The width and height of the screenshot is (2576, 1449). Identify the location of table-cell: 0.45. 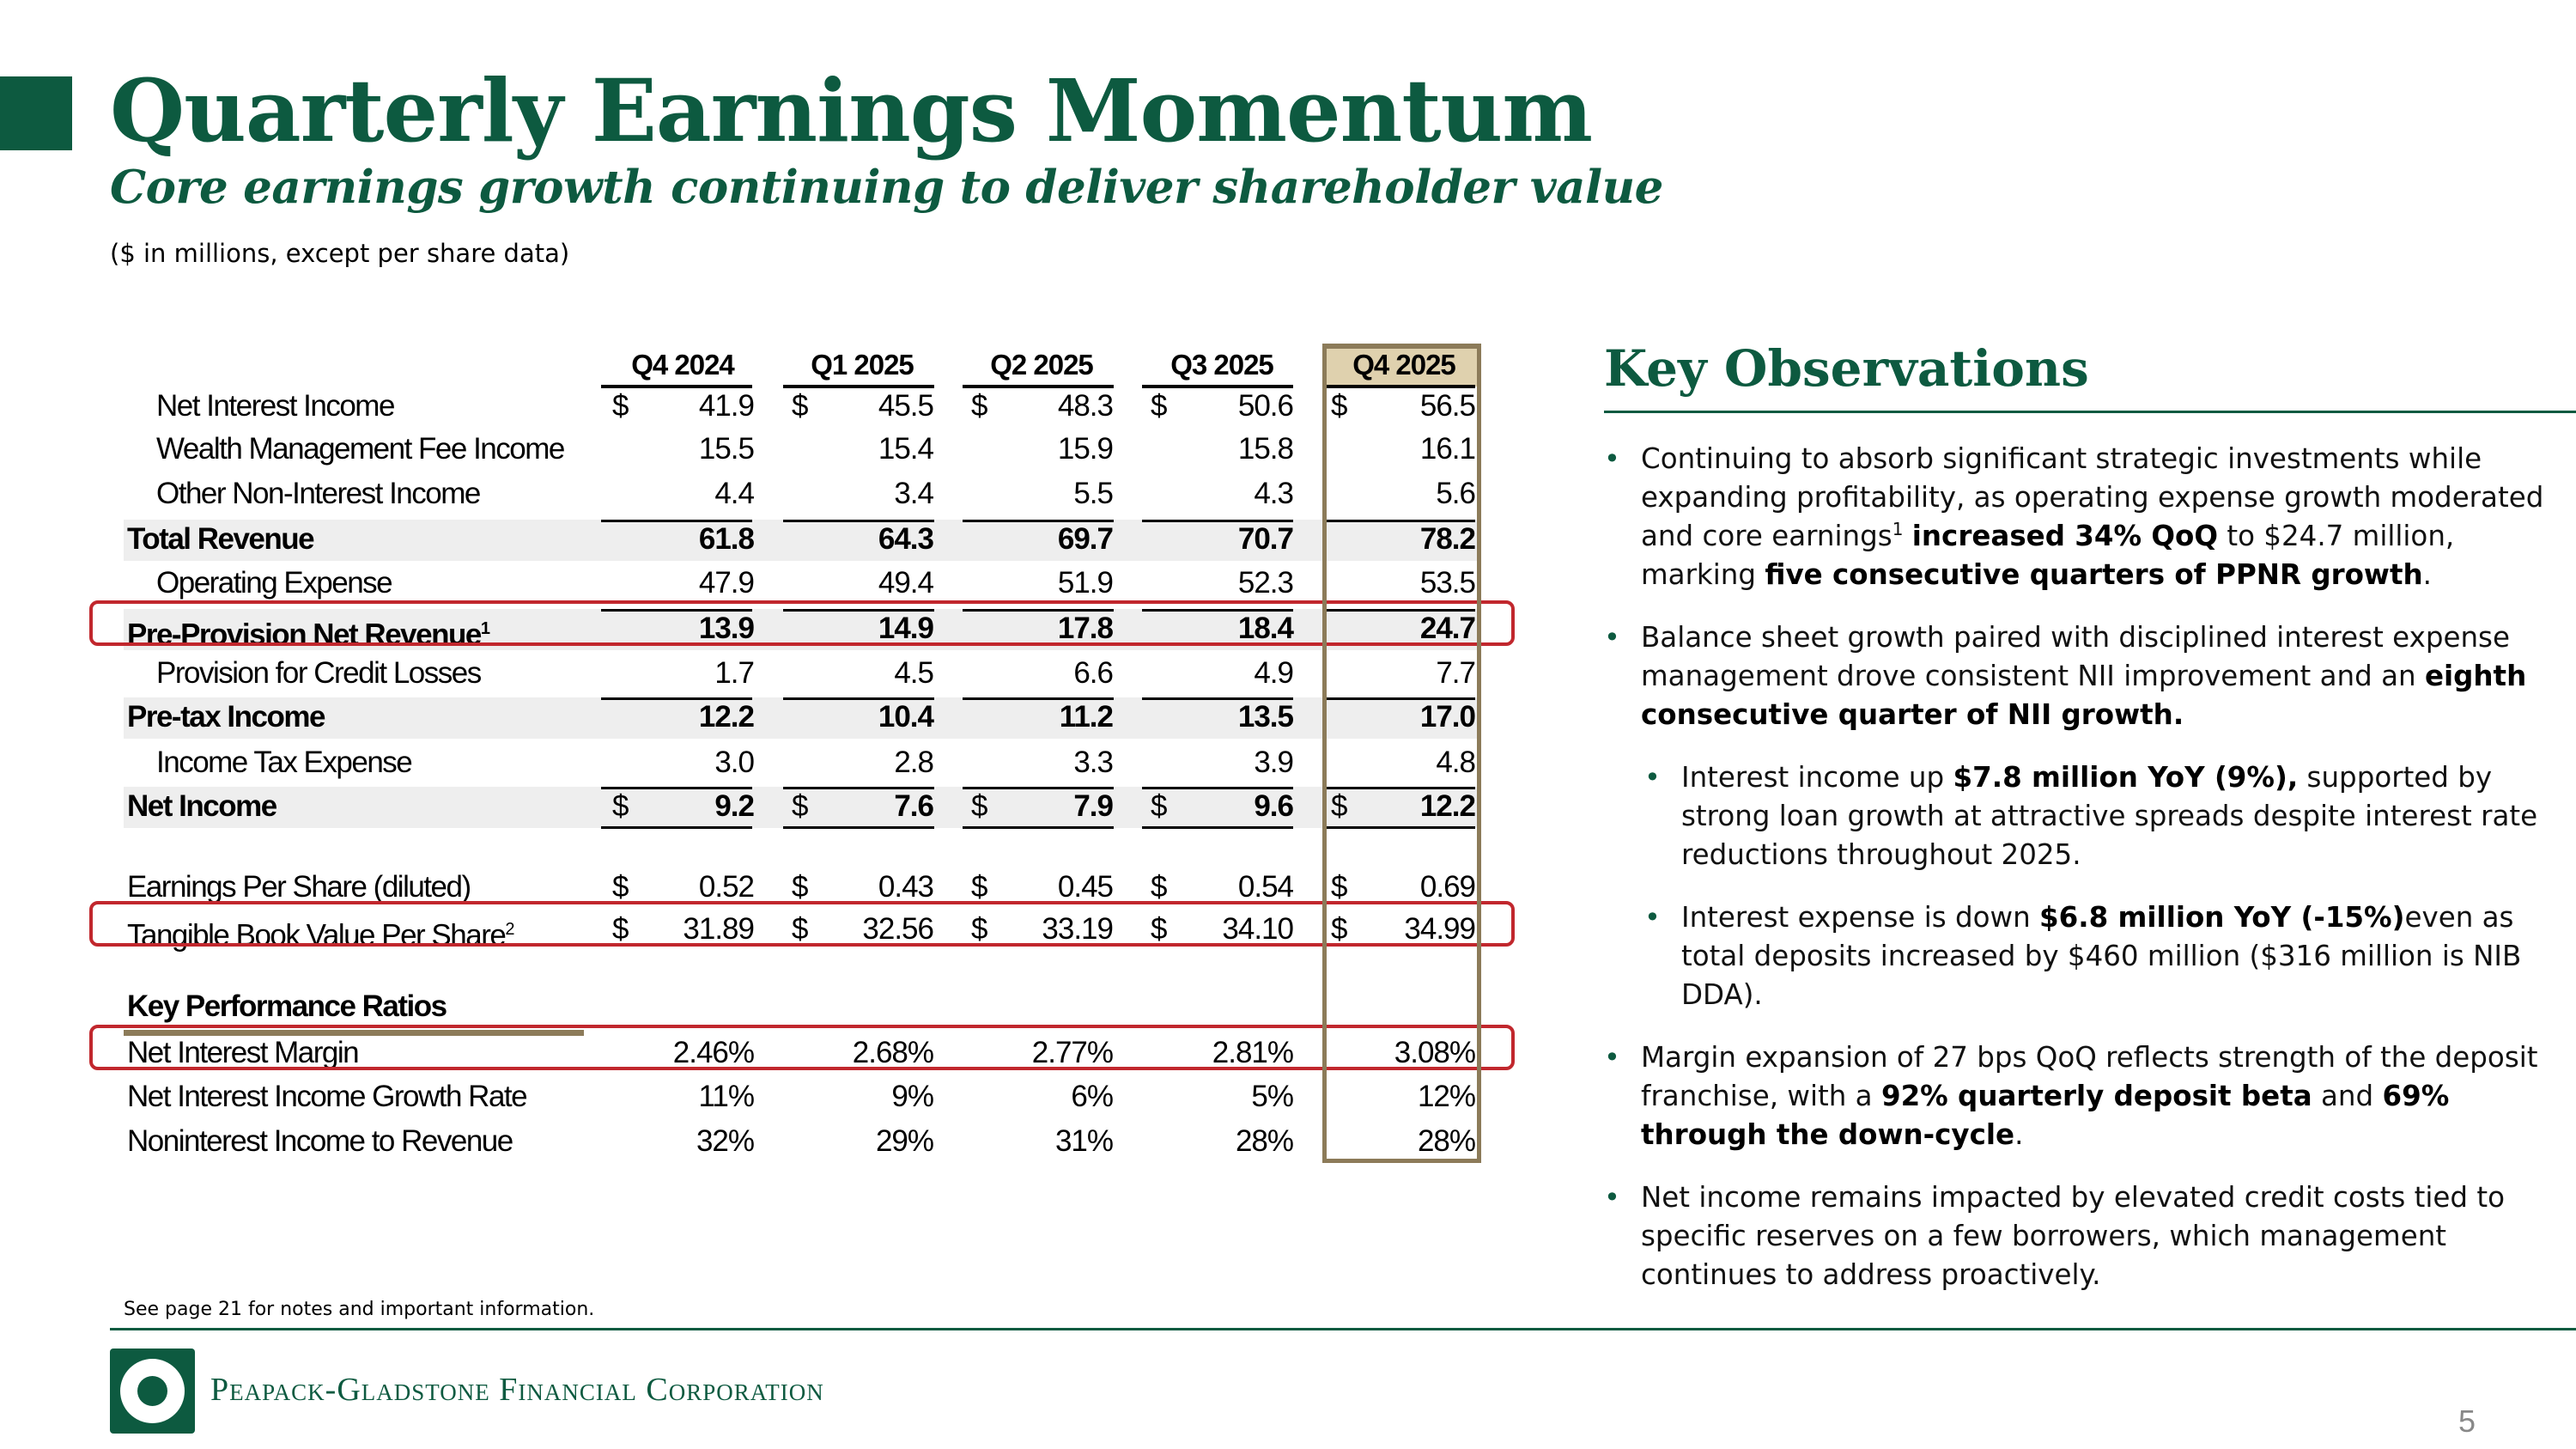
(1085, 887).